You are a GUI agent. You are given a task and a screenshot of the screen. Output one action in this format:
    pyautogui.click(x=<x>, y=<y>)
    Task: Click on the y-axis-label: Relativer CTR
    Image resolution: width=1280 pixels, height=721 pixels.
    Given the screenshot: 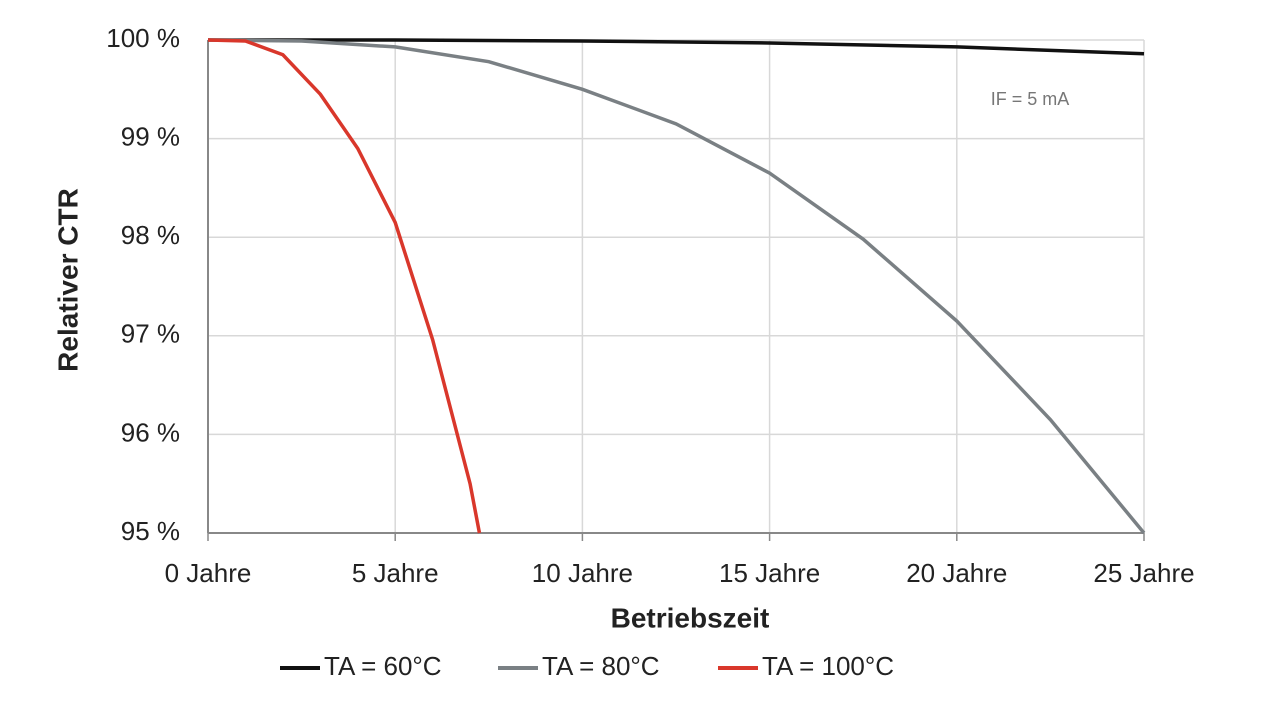 What is the action you would take?
    pyautogui.click(x=67, y=280)
    